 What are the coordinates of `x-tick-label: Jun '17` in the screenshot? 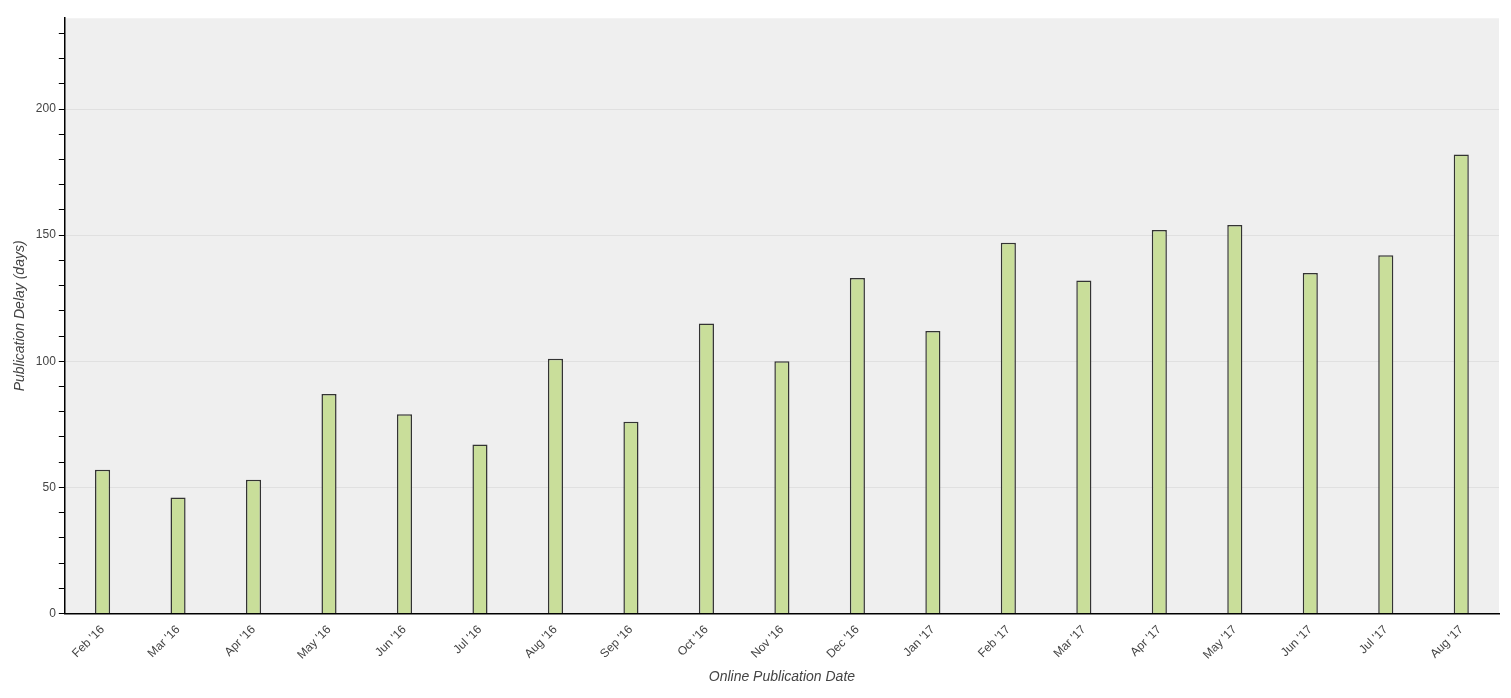 It's located at (1296, 641).